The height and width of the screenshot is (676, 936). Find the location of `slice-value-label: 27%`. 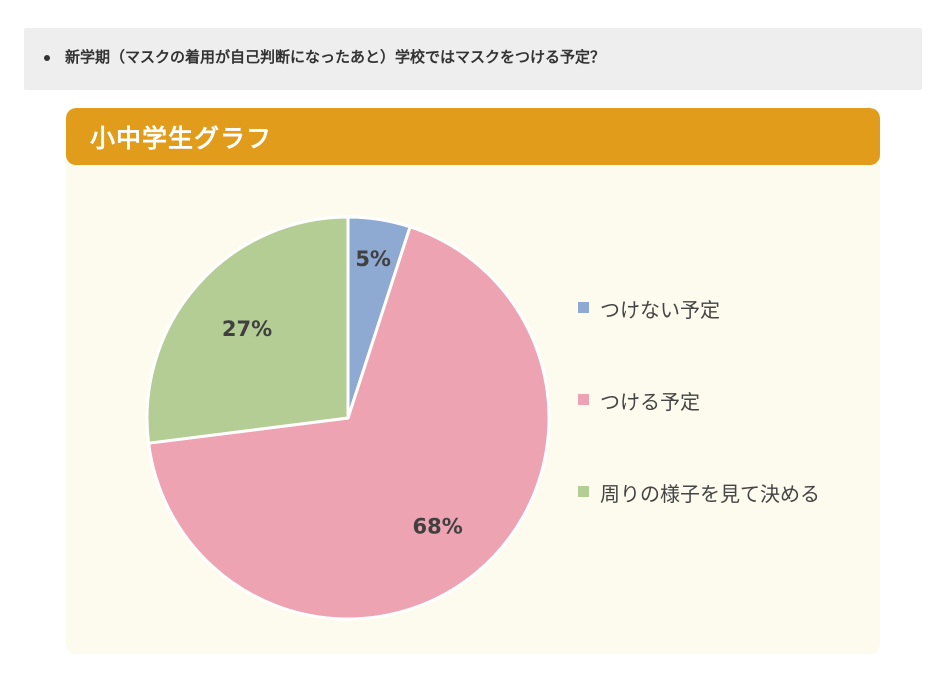

slice-value-label: 27% is located at coordinates (247, 329).